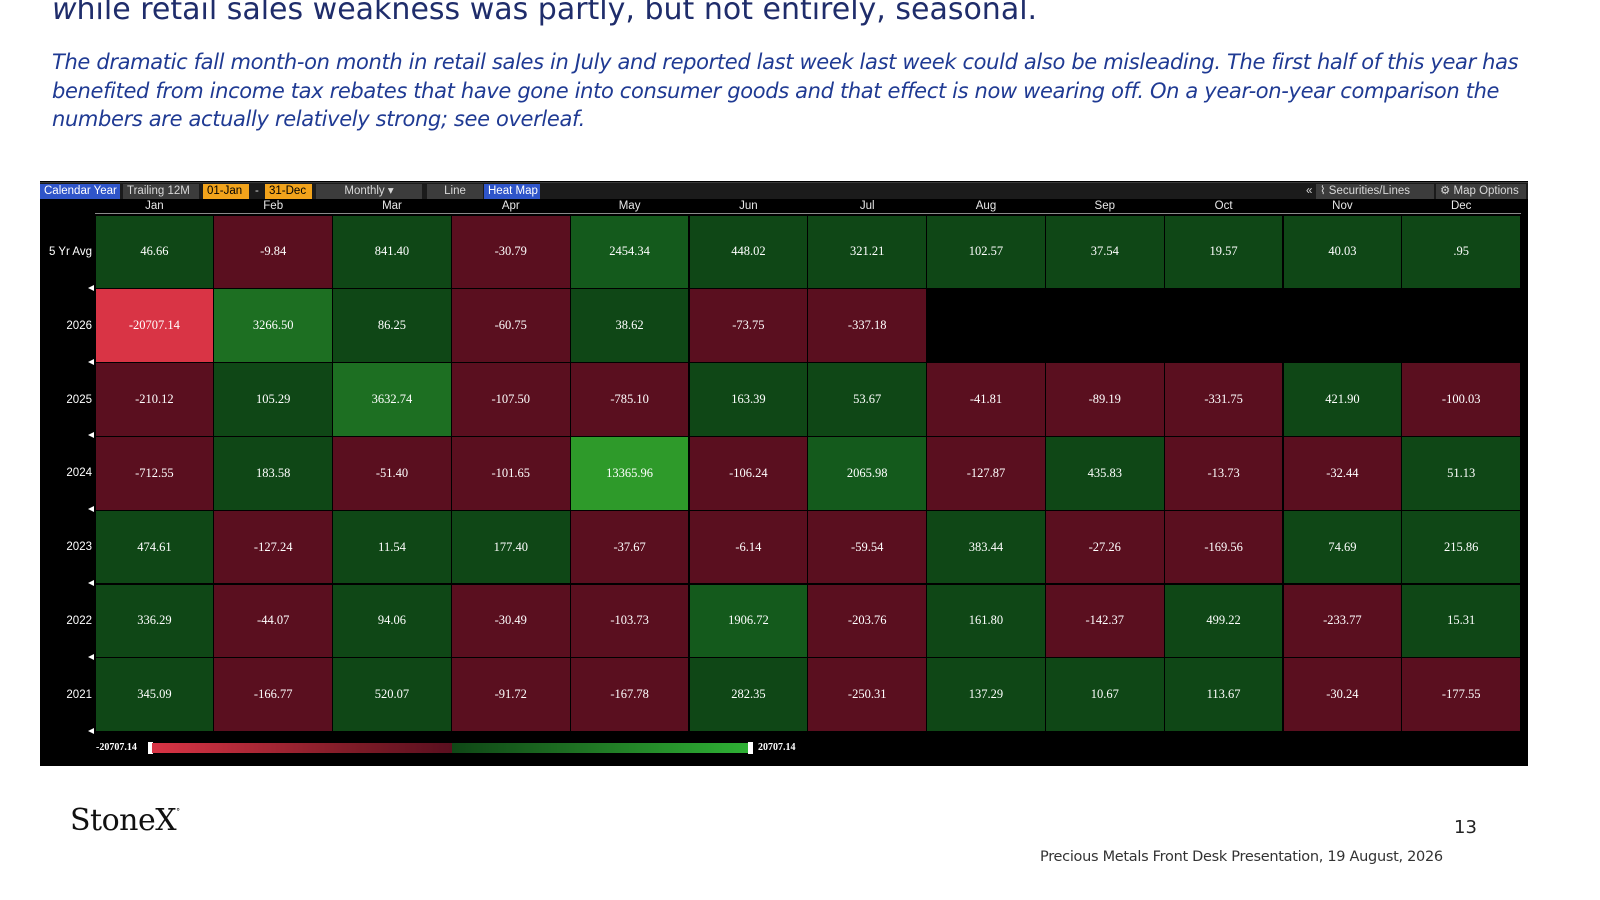  I want to click on heatmap-cell: 841.40, so click(392, 252).